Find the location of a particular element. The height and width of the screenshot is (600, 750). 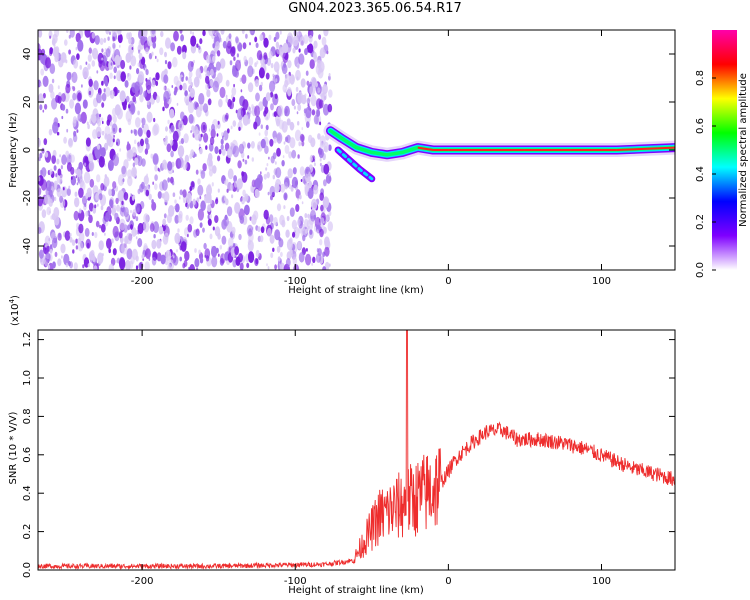

chart-title: GN04.2023.365.06.54.R17 is located at coordinates (375, 8).